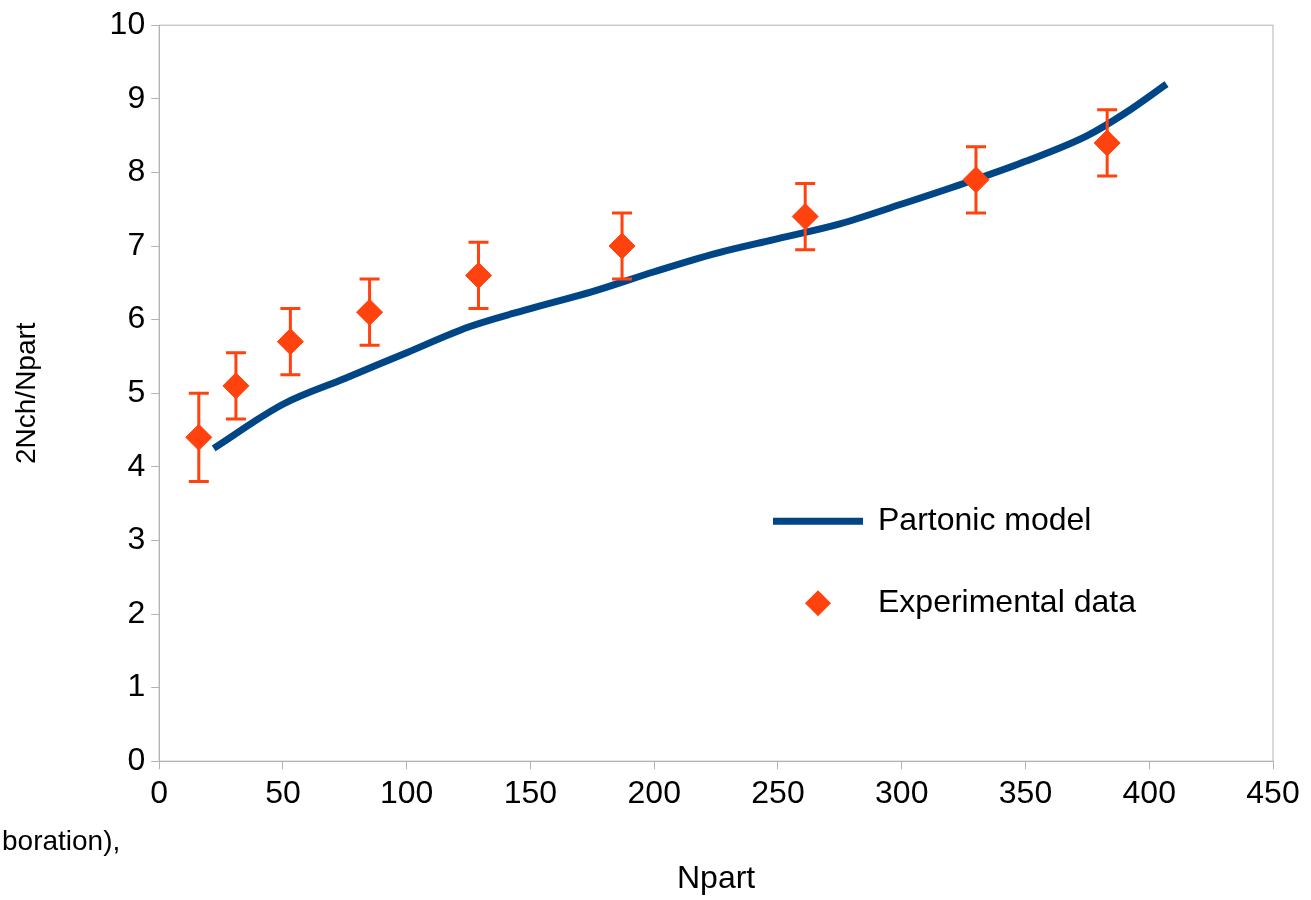 The image size is (1311, 900). Describe the element at coordinates (136, 243) in the screenshot. I see `y-tick-label: 7` at that location.